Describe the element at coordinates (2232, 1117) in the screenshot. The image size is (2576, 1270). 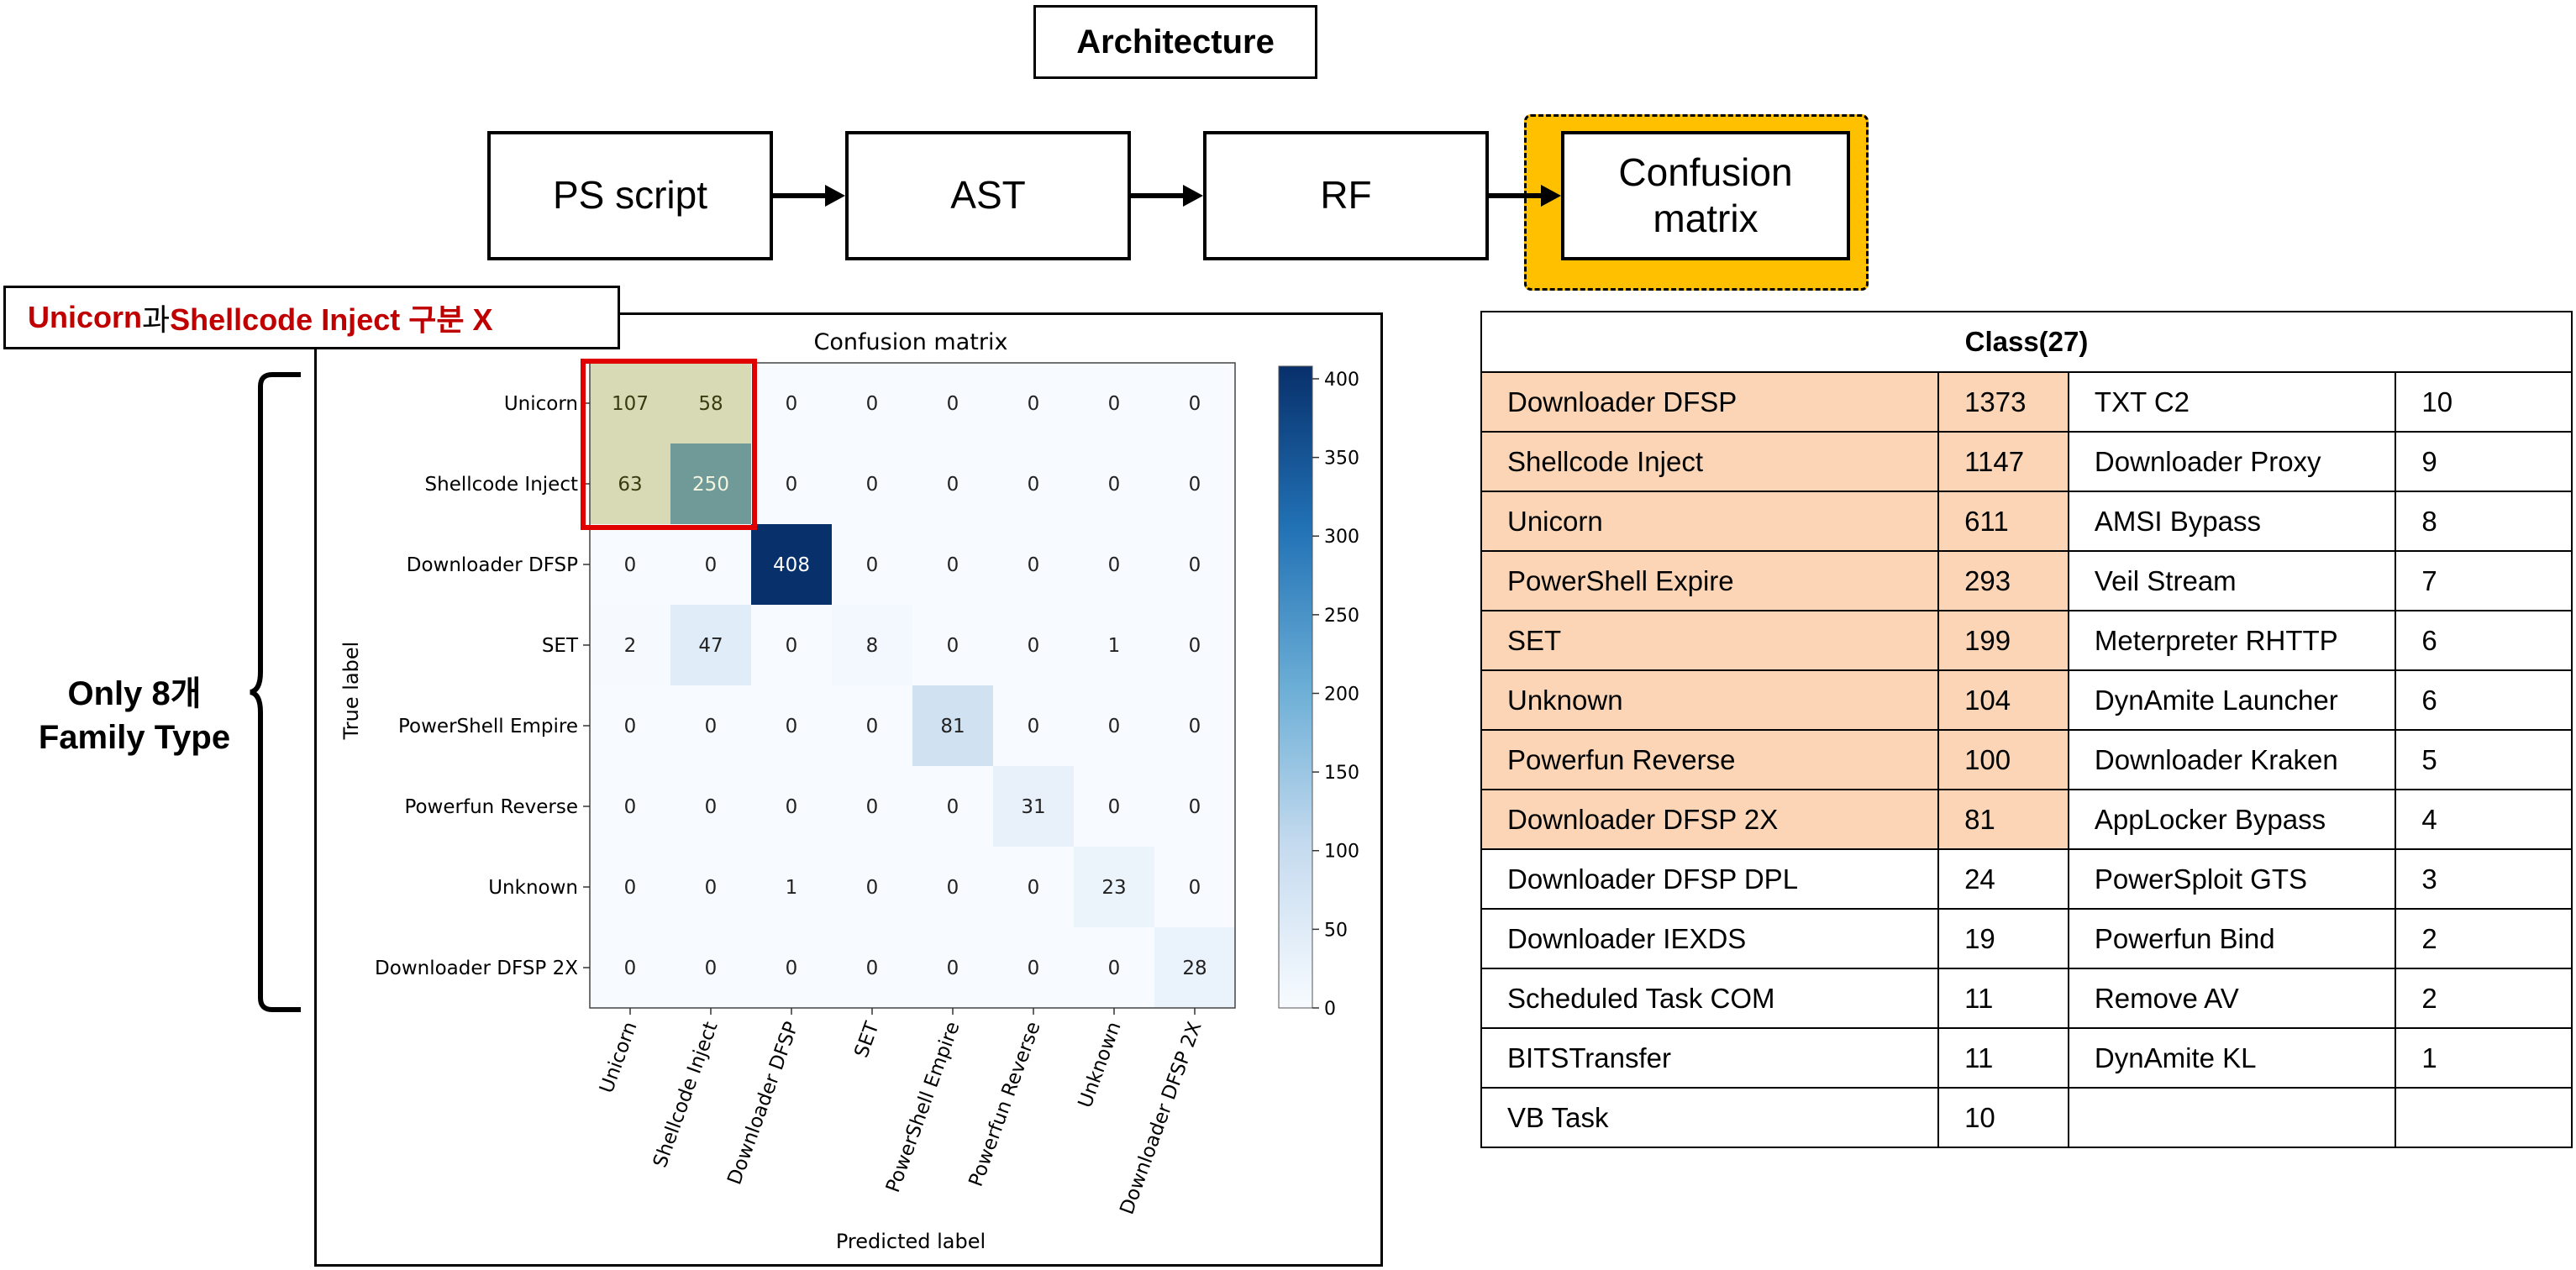
I see `class-name-cell` at that location.